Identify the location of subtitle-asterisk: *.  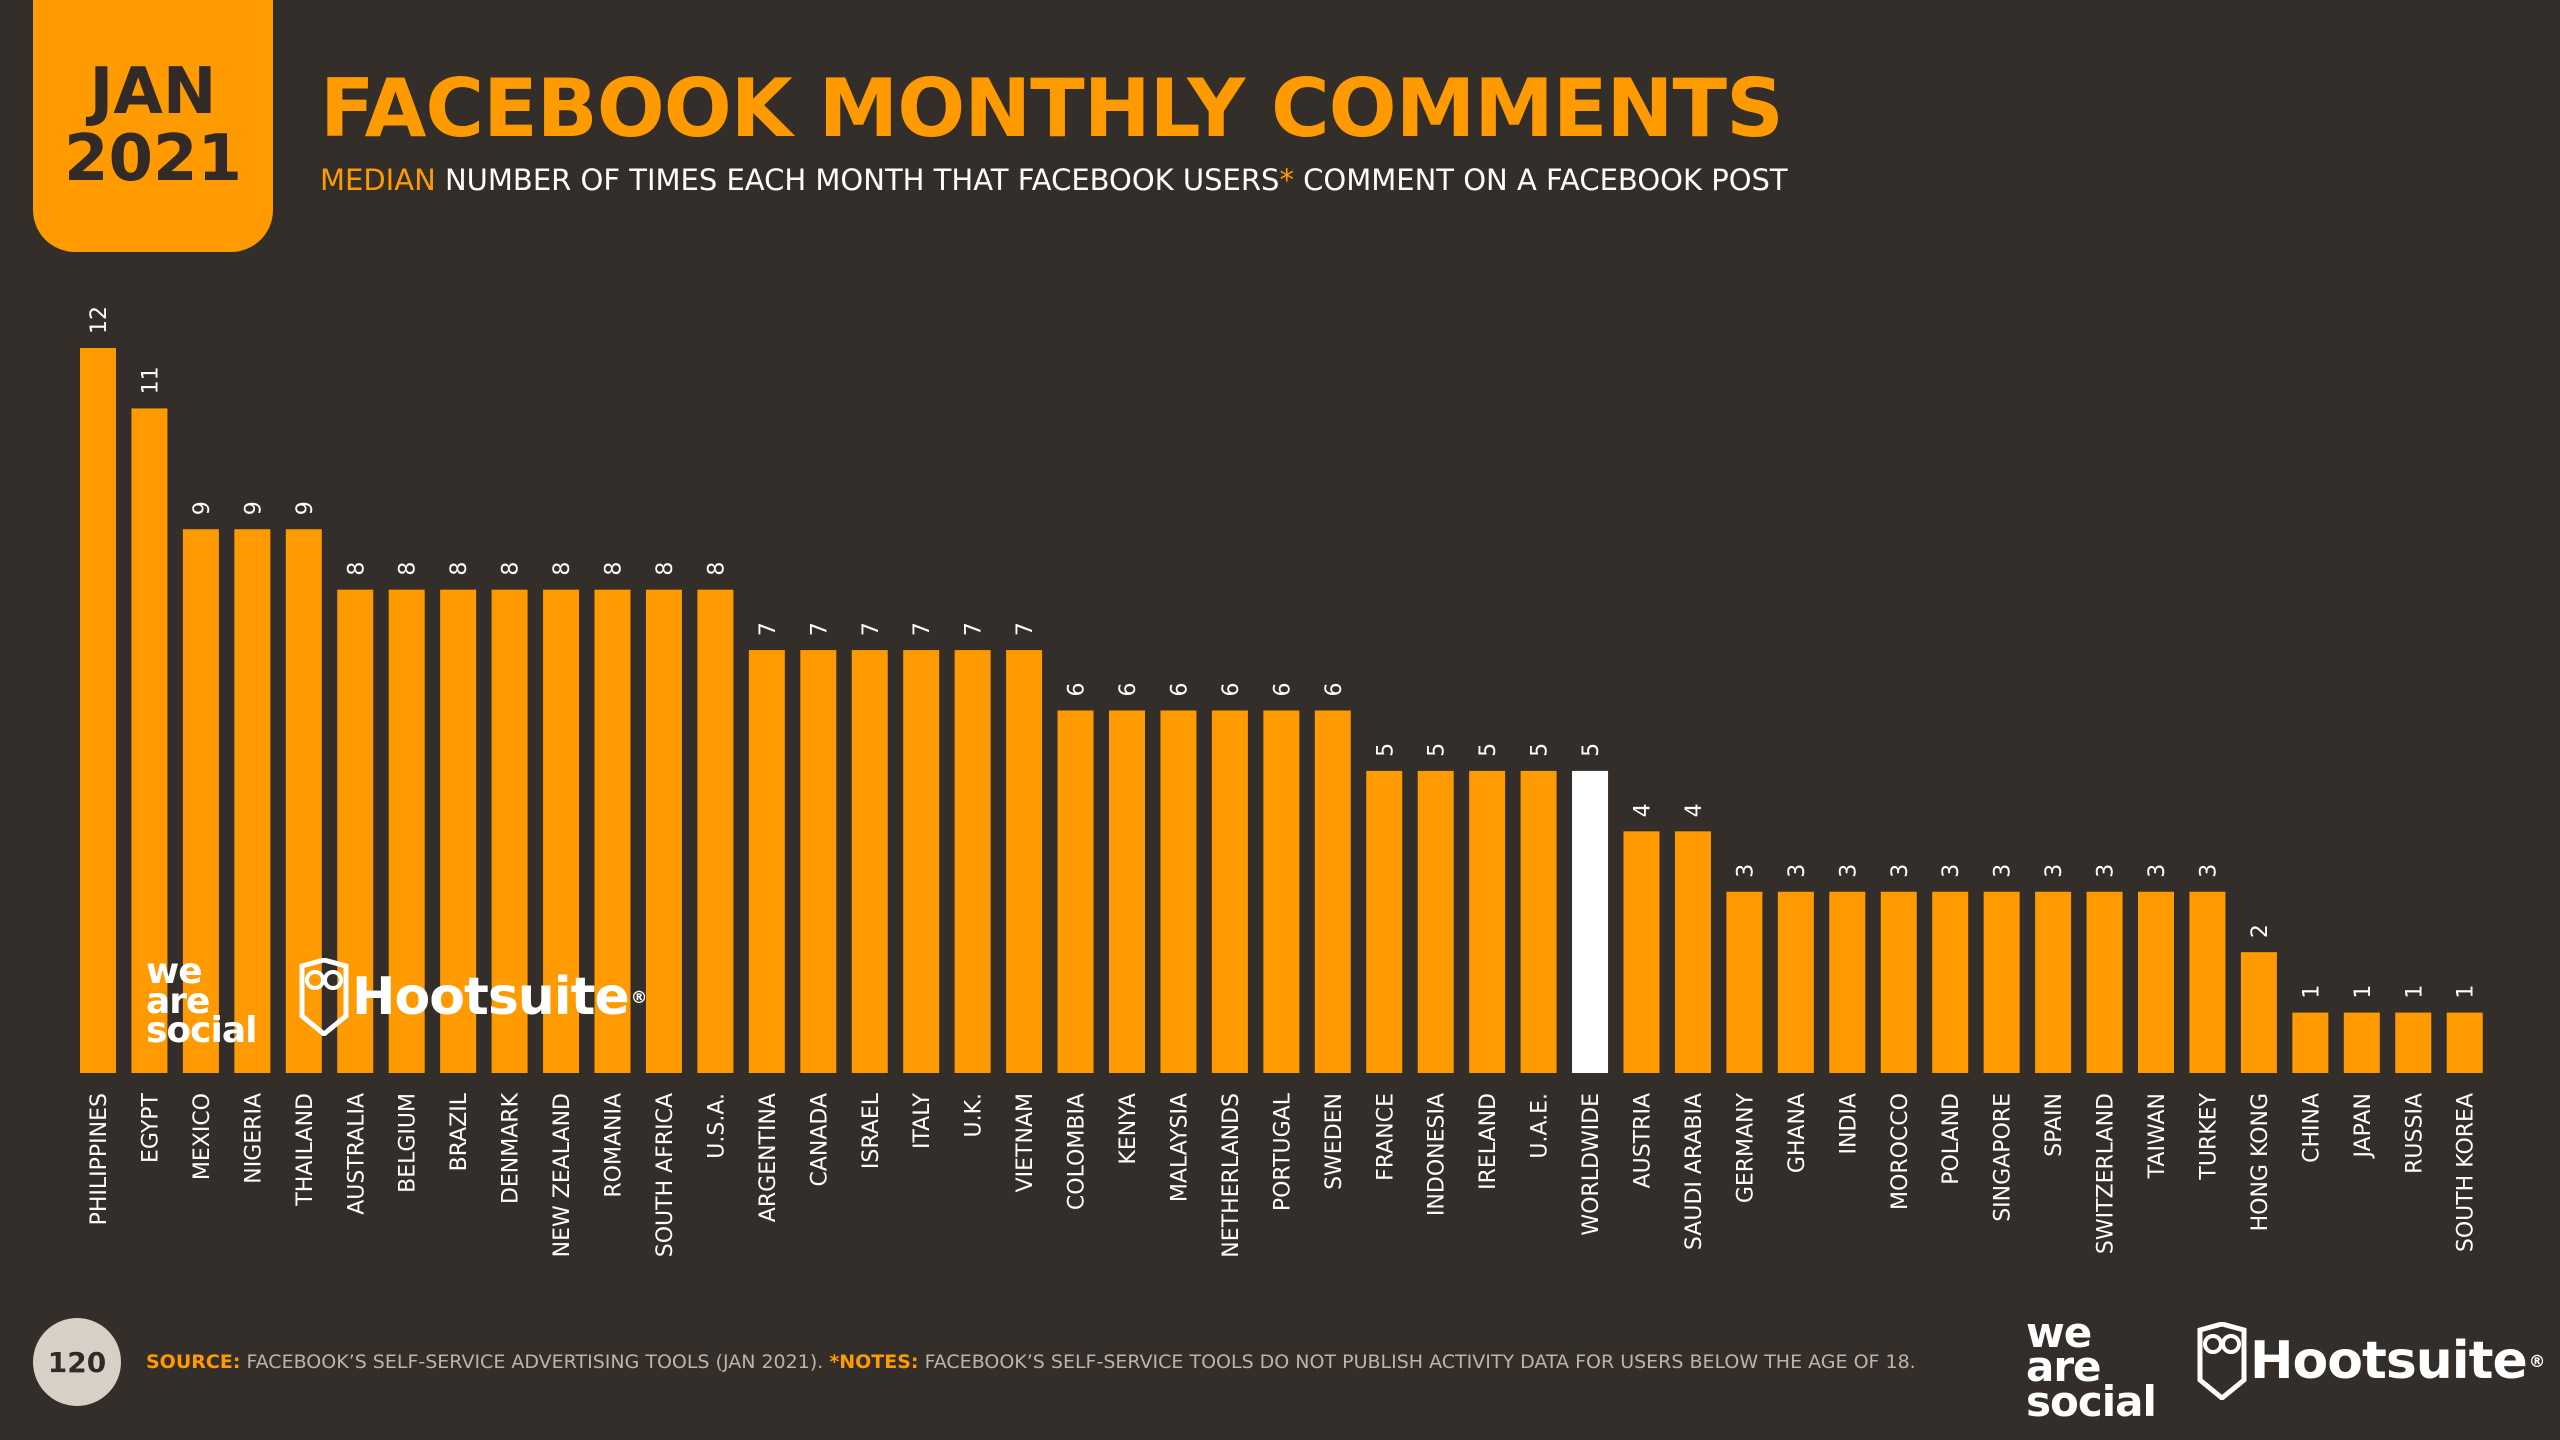
(1286, 180).